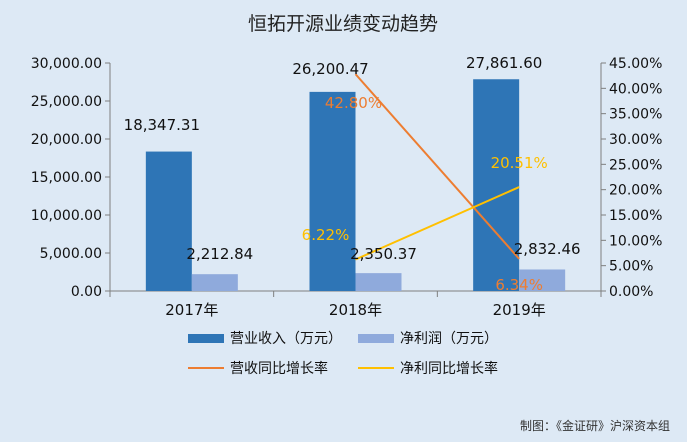  I want to click on legend: 营业收入（万元） 净利润（万元） 营收同比增长率 净利同比增长率, so click(343, 354).